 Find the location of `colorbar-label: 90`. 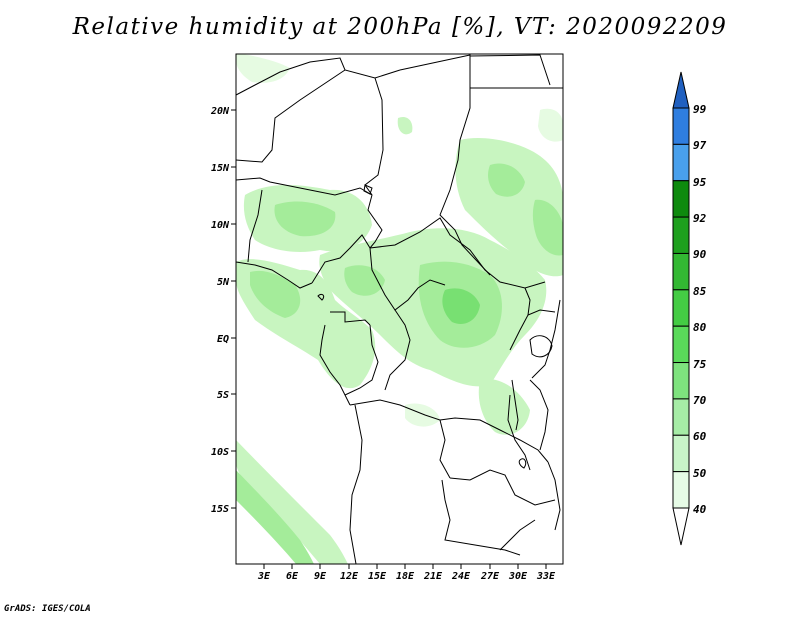

colorbar-label: 90 is located at coordinates (700, 254).